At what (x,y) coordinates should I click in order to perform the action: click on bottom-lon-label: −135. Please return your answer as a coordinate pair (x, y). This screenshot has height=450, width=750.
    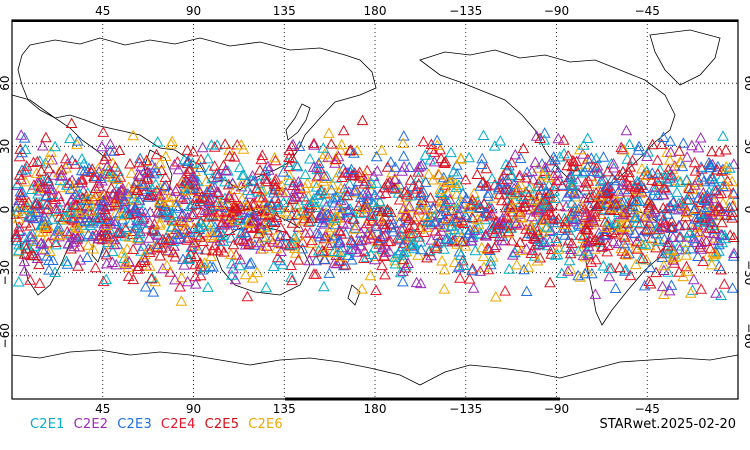
    Looking at the image, I should click on (465, 409).